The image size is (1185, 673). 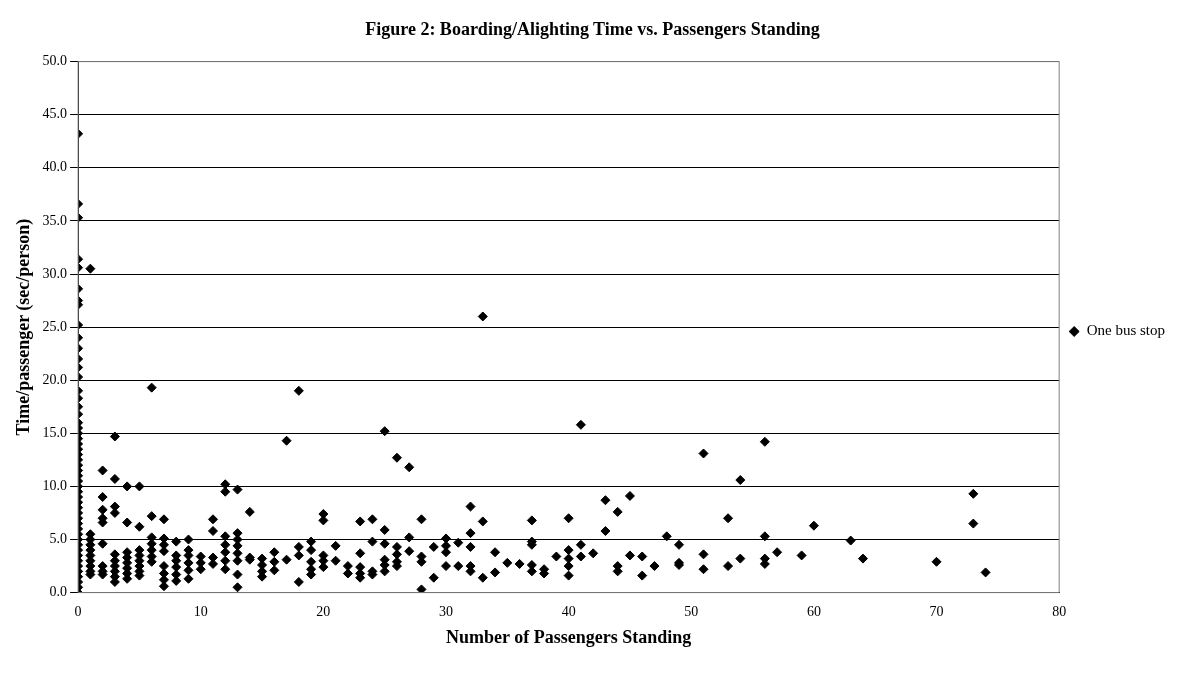 What do you see at coordinates (691, 611) in the screenshot?
I see `x-tick-label: 50` at bounding box center [691, 611].